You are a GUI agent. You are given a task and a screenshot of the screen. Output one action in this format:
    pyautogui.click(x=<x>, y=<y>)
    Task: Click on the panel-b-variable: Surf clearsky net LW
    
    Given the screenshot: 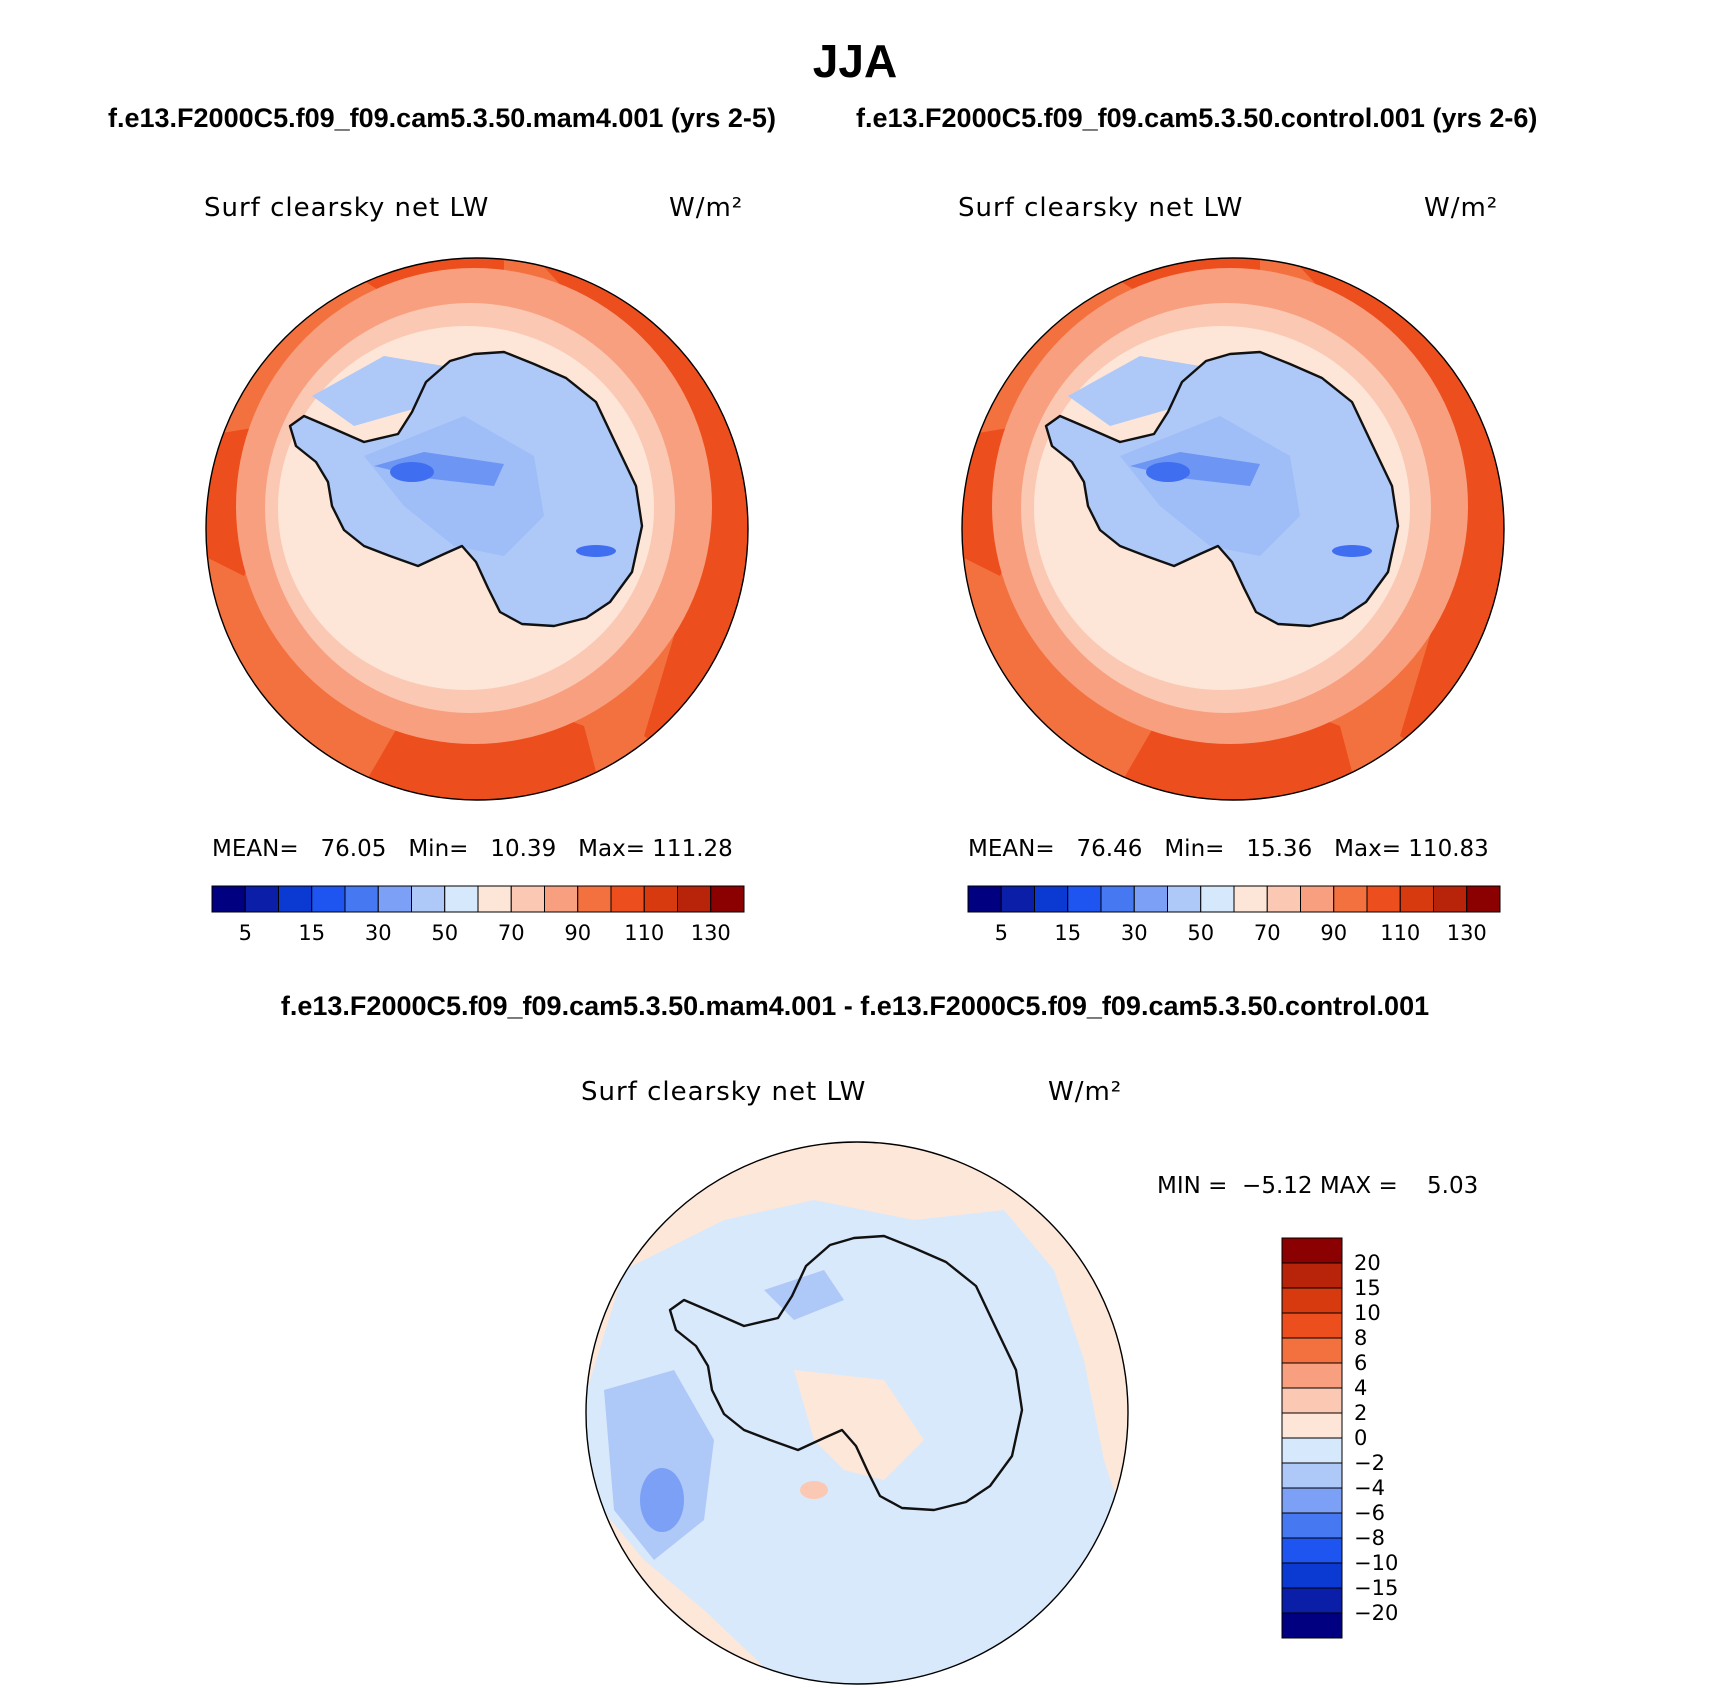 What is the action you would take?
    pyautogui.click(x=1101, y=208)
    